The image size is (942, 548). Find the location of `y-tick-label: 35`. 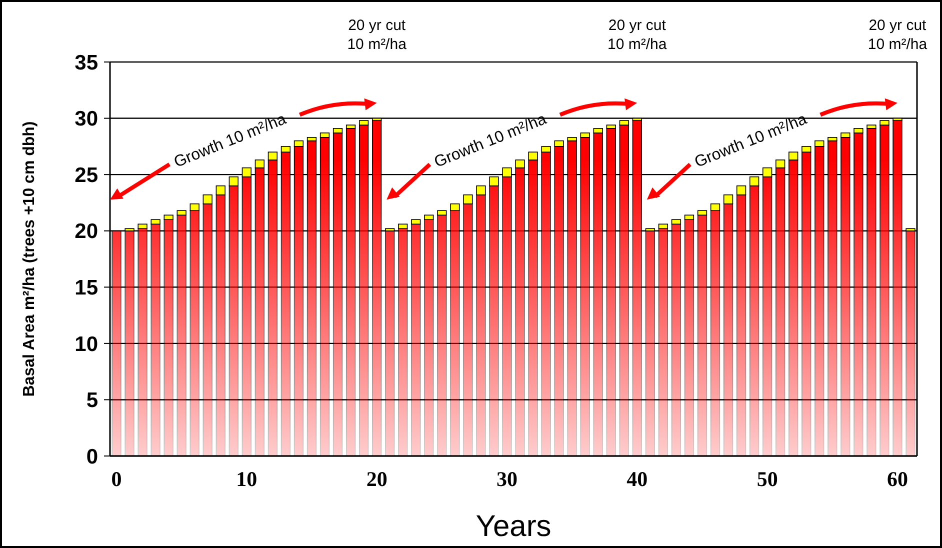

y-tick-label: 35 is located at coordinates (86, 62).